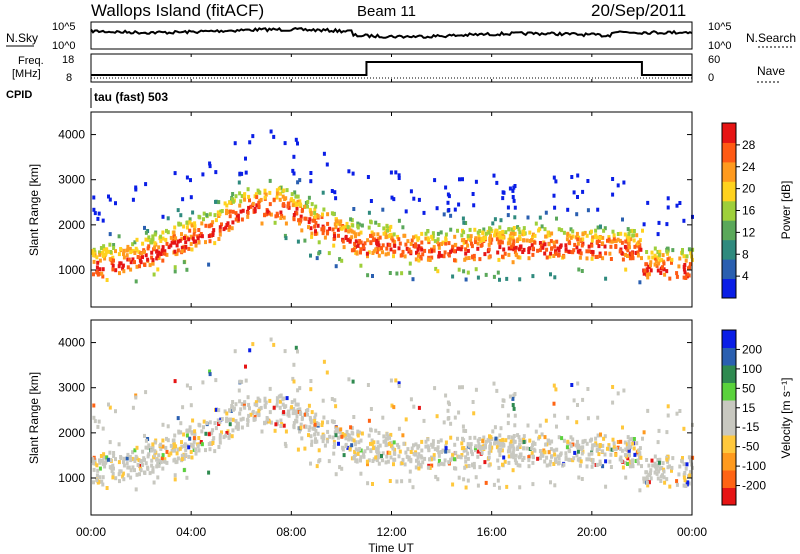 The image size is (800, 554). Describe the element at coordinates (71, 180) in the screenshot. I see `y-tick-label: 3000` at that location.